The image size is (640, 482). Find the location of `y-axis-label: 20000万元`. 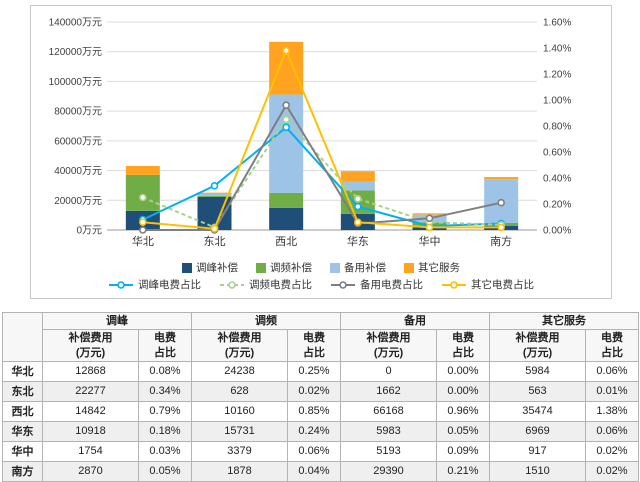

y-axis-label: 20000万元 is located at coordinates (78, 201).